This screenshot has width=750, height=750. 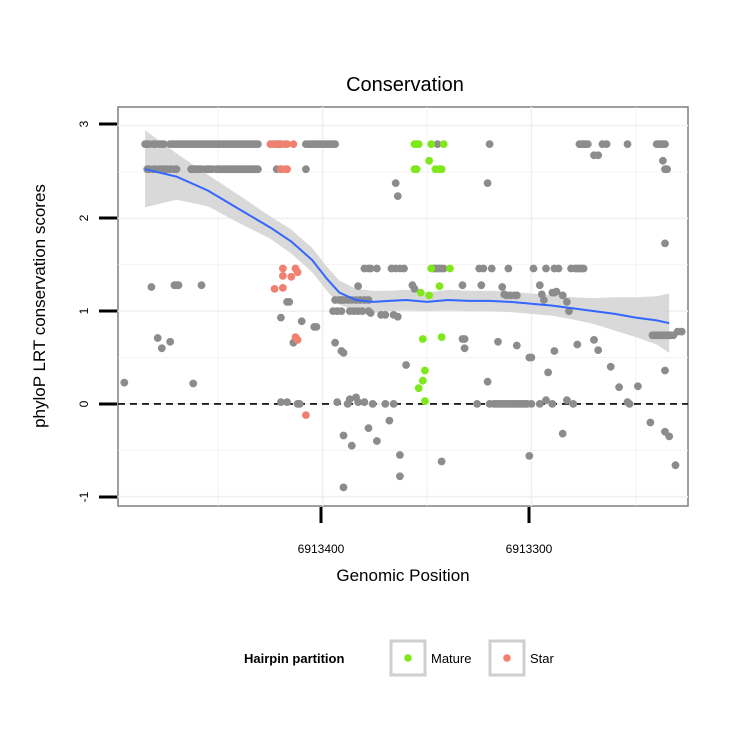 What do you see at coordinates (507, 658) in the screenshot?
I see `legend-swatch-star` at bounding box center [507, 658].